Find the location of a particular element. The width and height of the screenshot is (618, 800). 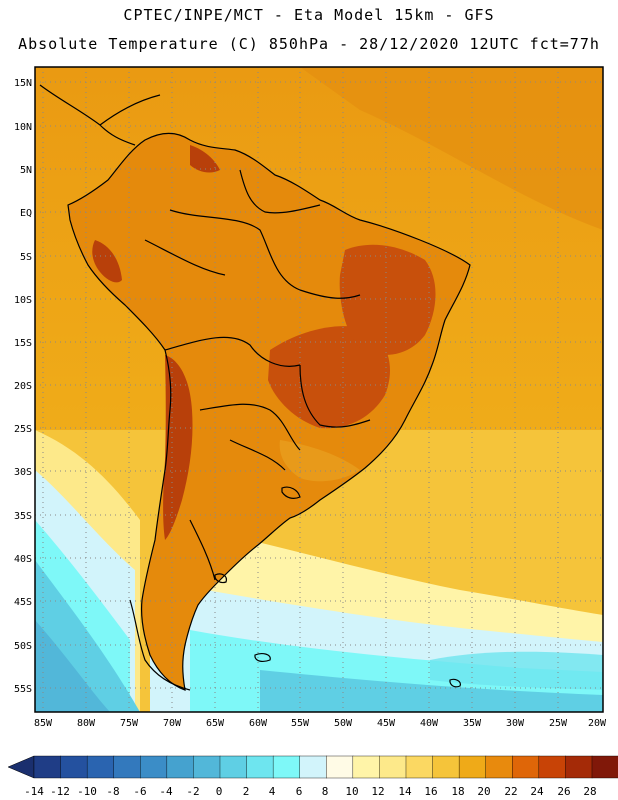

colorbar-label: 22 is located at coordinates (510, 791).